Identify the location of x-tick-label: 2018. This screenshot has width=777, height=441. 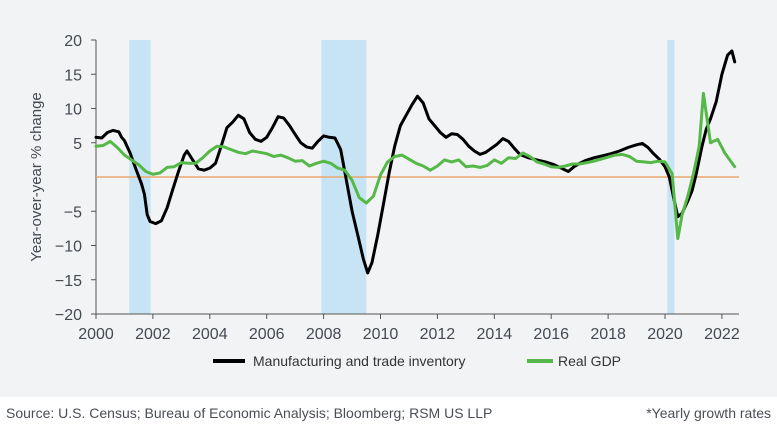
(608, 334).